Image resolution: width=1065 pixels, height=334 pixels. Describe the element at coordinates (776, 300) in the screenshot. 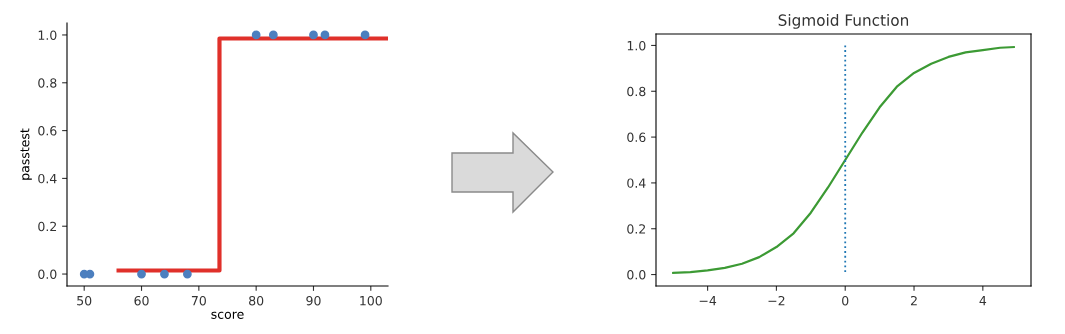

I see `x-tick-label: −2` at that location.